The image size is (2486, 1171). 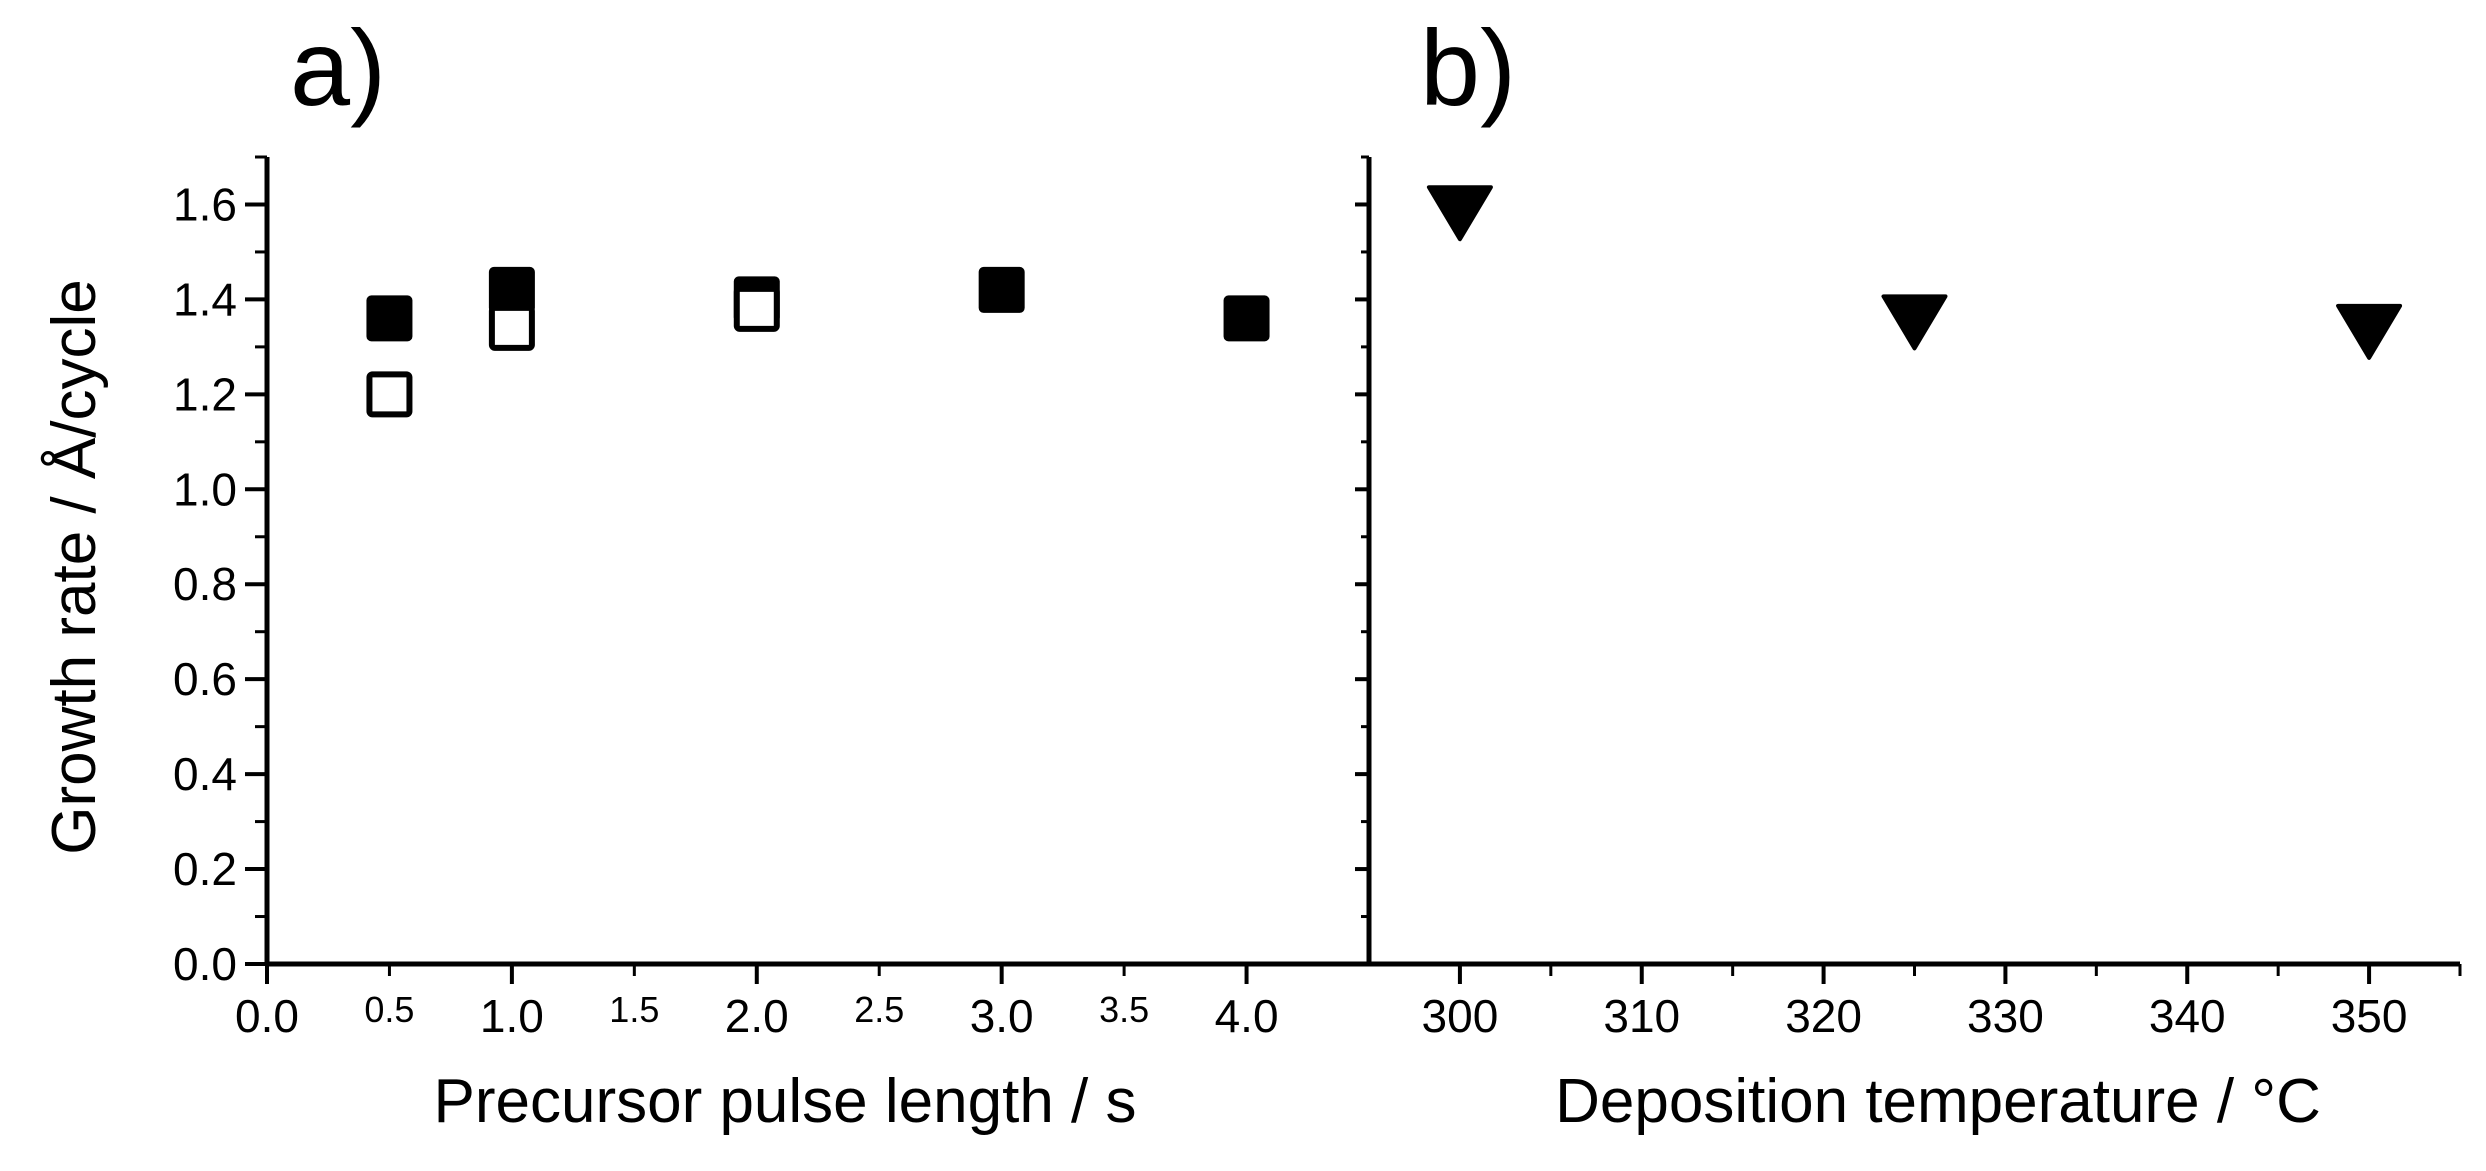 What do you see at coordinates (267, 1016) in the screenshot?
I see `x-tick-label-a: 0.0` at bounding box center [267, 1016].